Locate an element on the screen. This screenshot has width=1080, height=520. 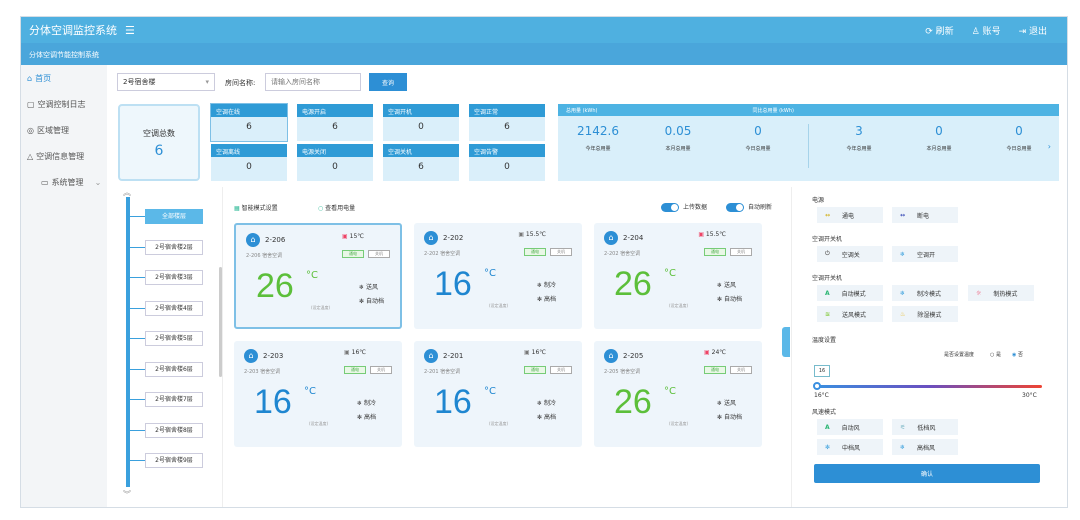
floor-item: 2号宿舍楼4层 is located at coordinates (174, 308).